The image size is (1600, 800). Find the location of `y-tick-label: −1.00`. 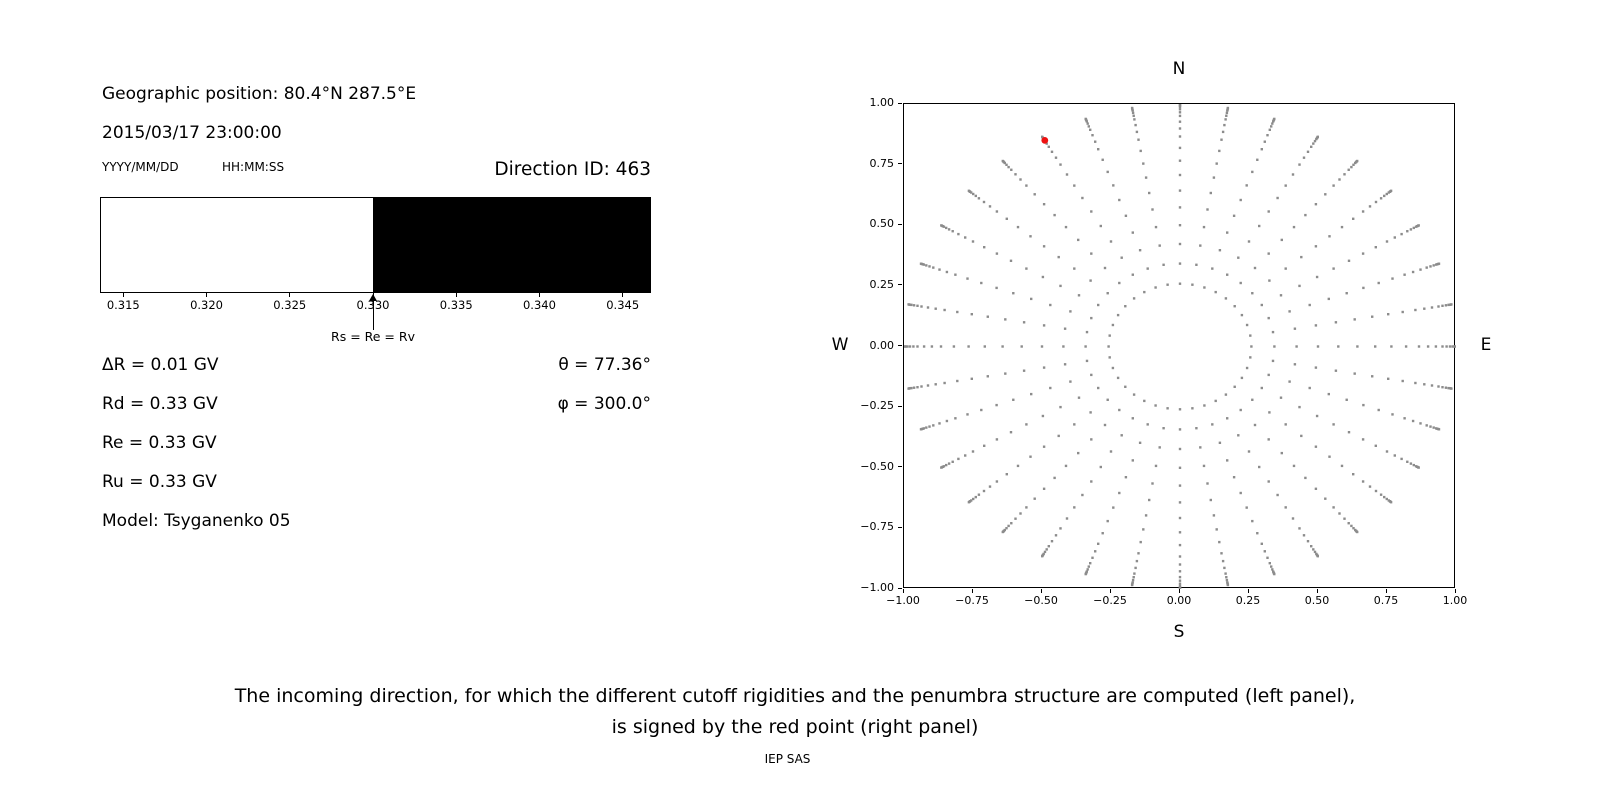

y-tick-label: −1.00 is located at coordinates (877, 587).